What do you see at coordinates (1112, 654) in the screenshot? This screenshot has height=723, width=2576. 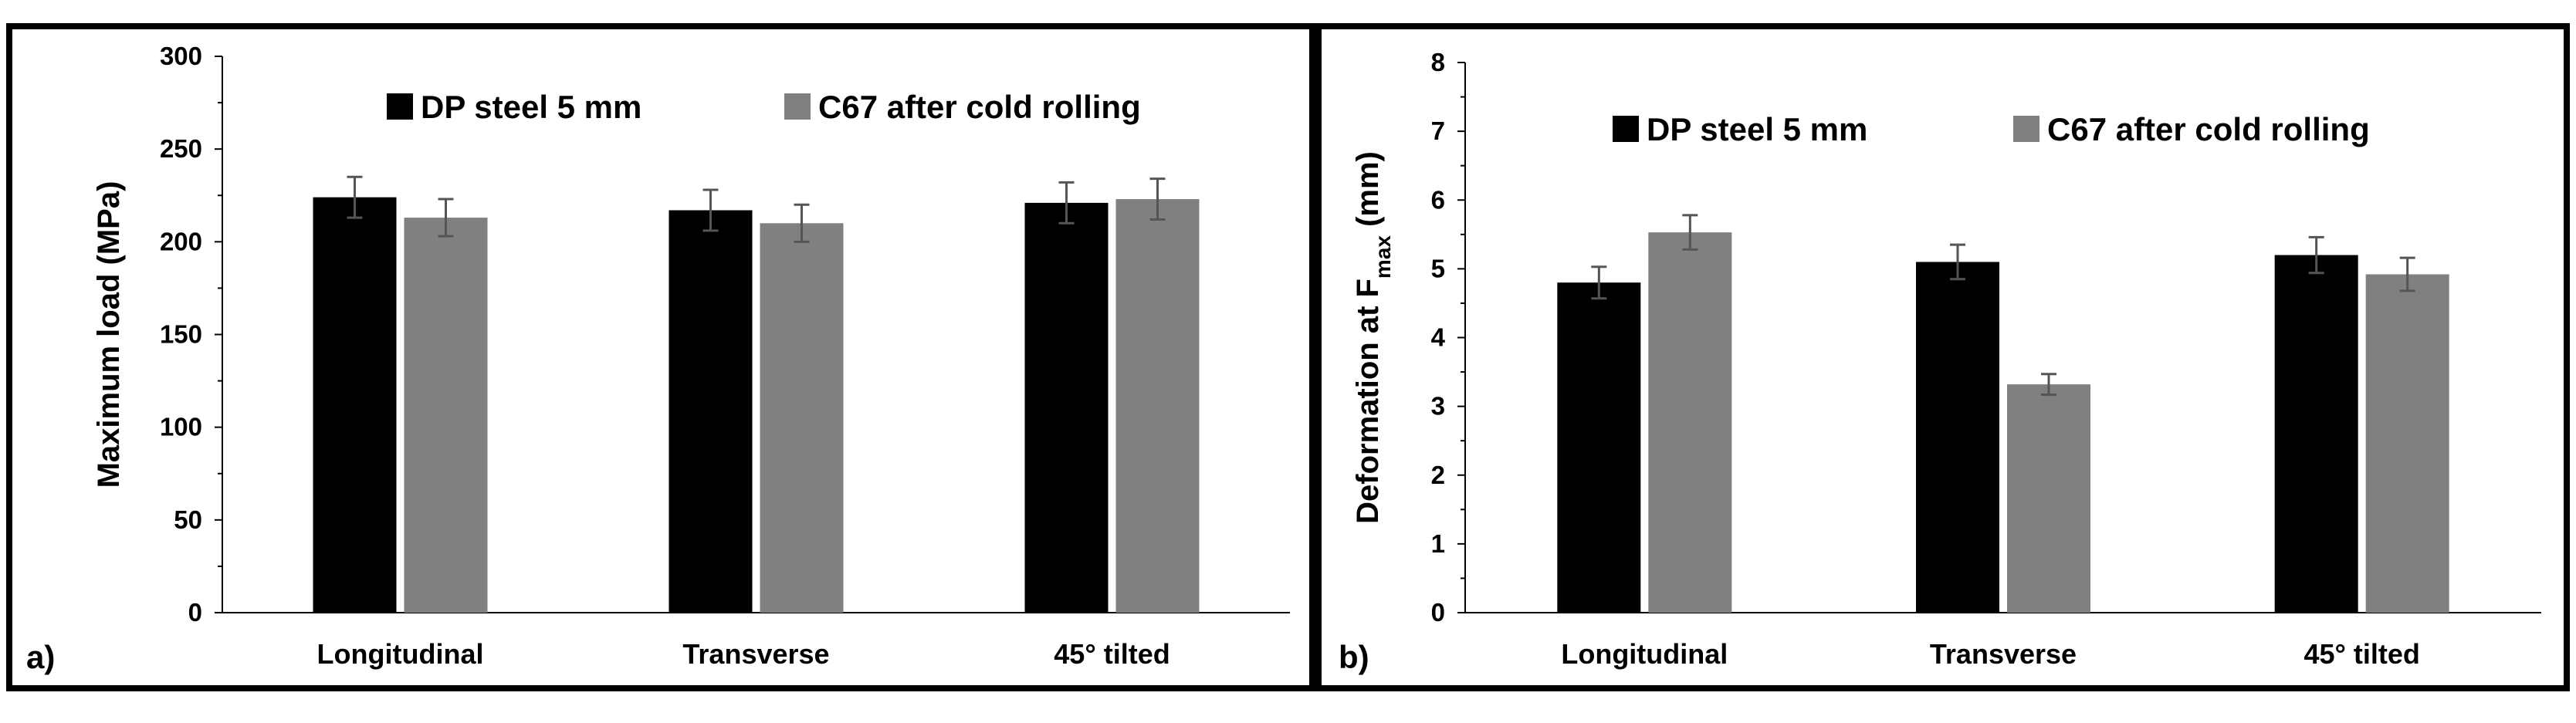 I see `chart-a-x-tick-label: 45° tilted` at bounding box center [1112, 654].